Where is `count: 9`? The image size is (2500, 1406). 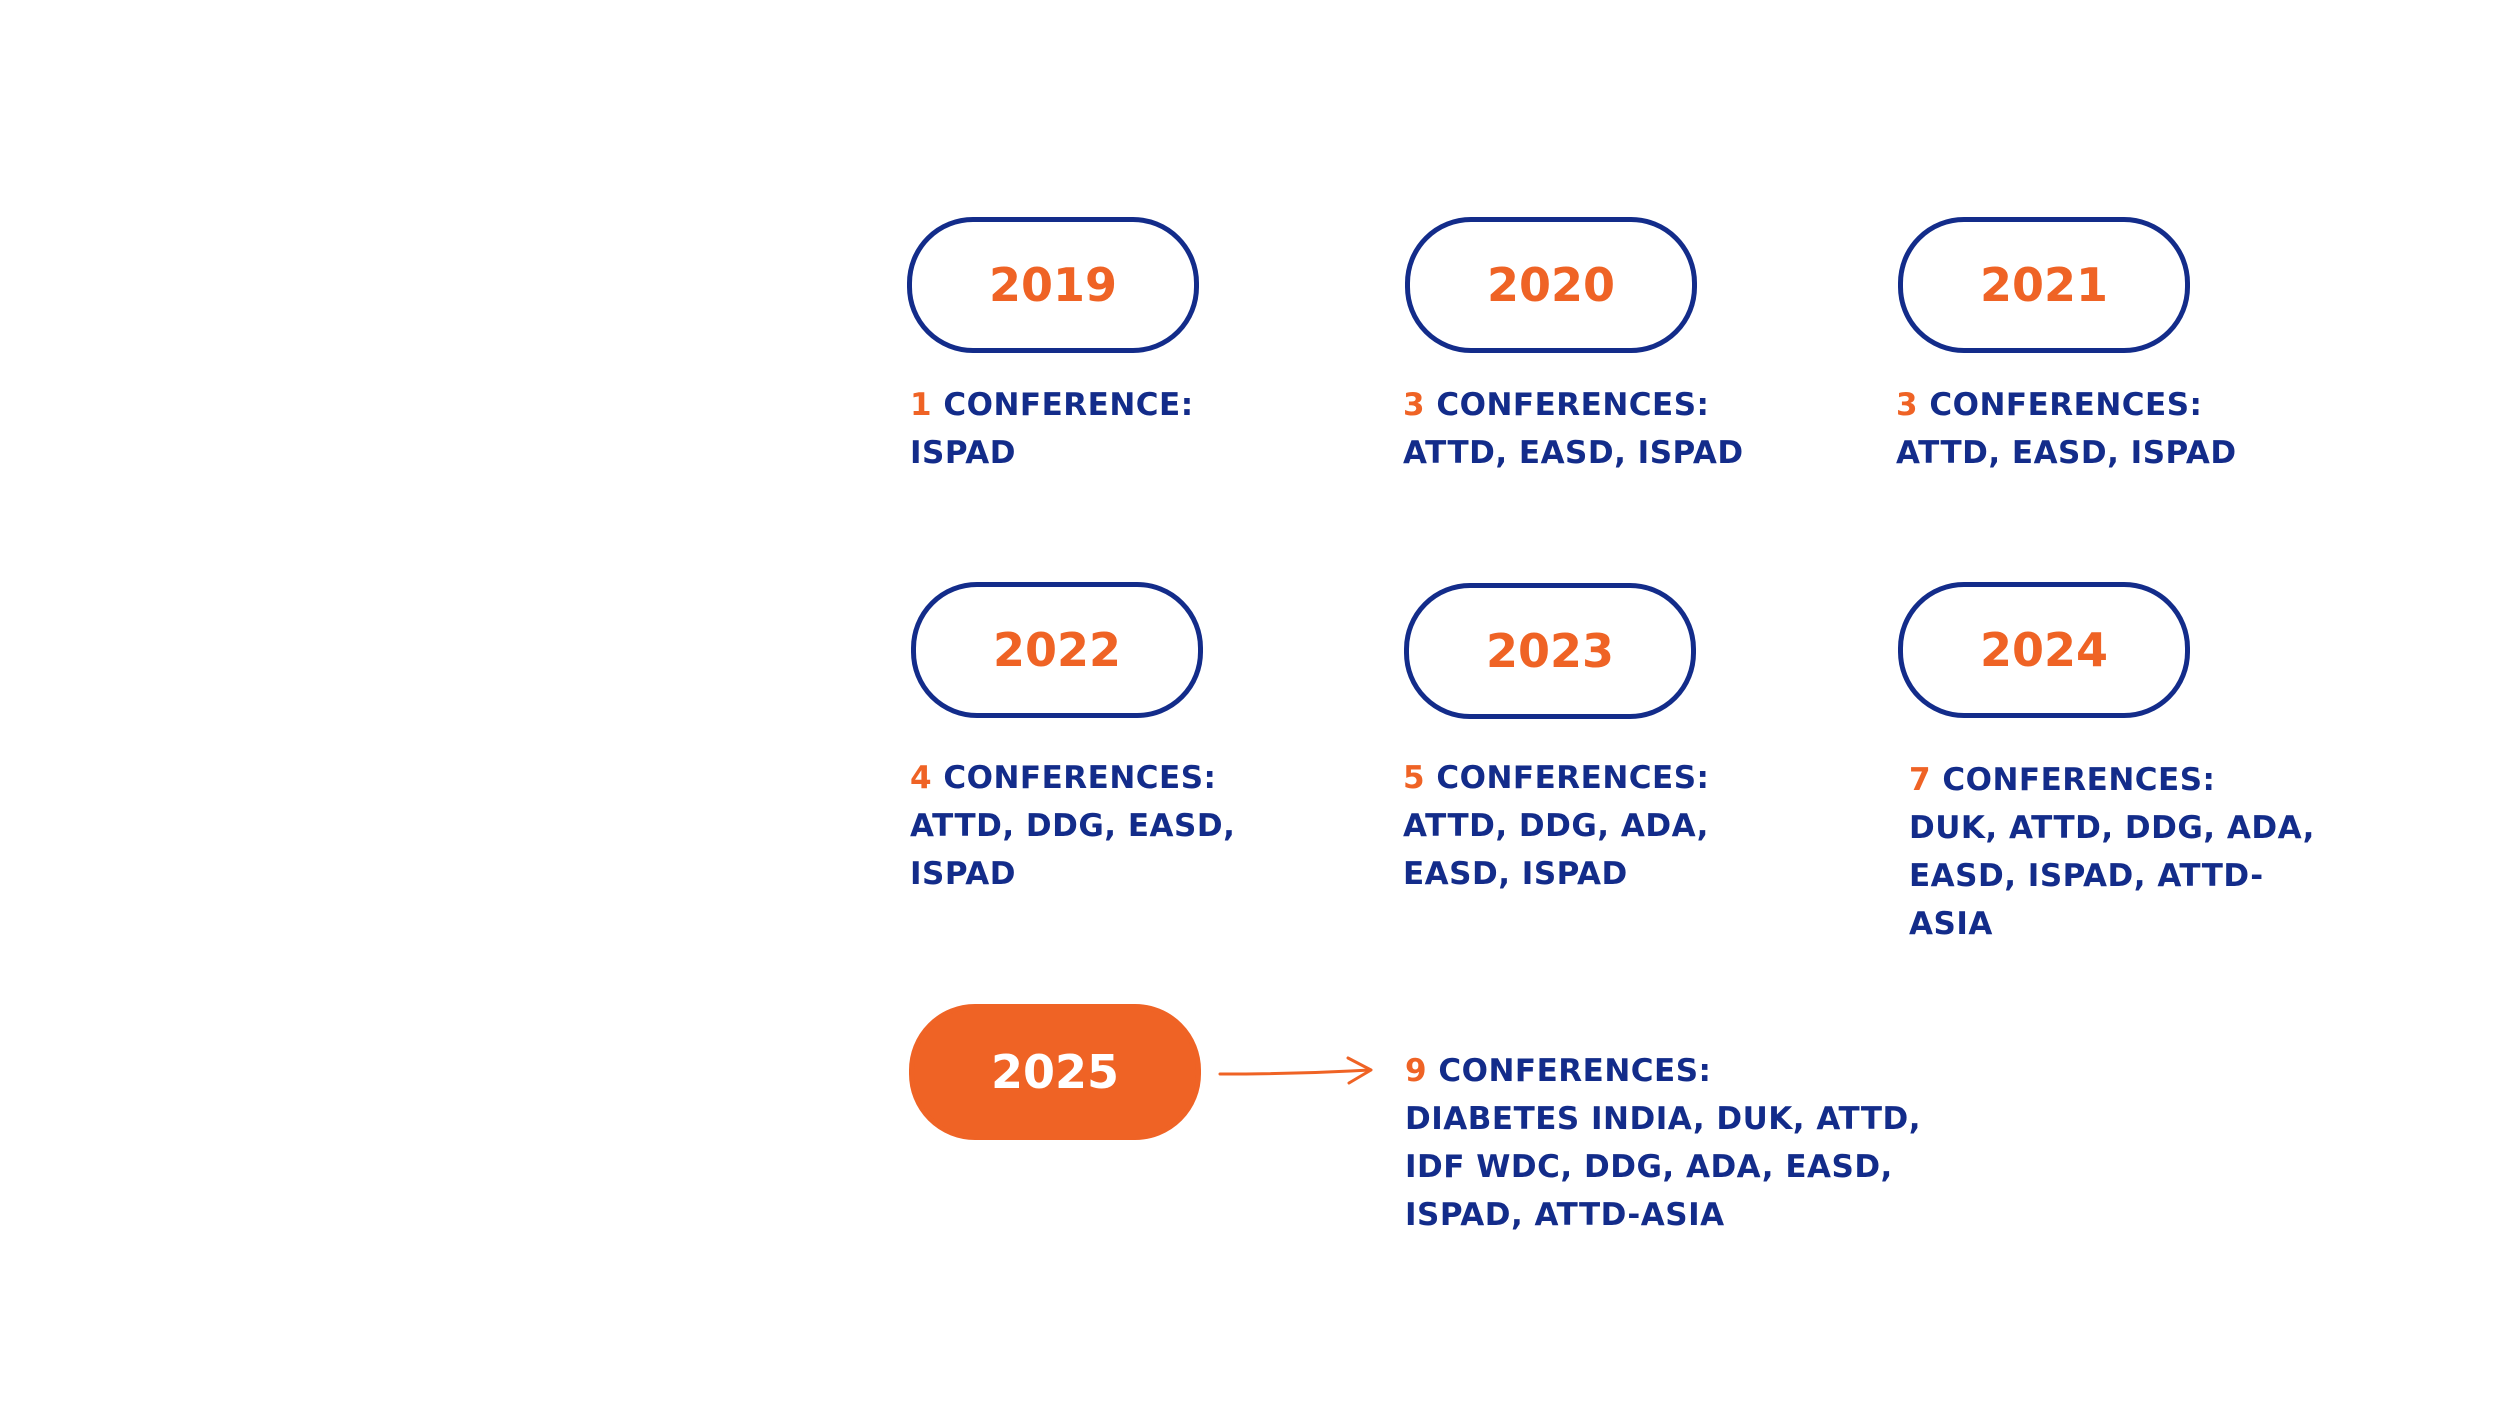
count: 9 is located at coordinates (1416, 1071).